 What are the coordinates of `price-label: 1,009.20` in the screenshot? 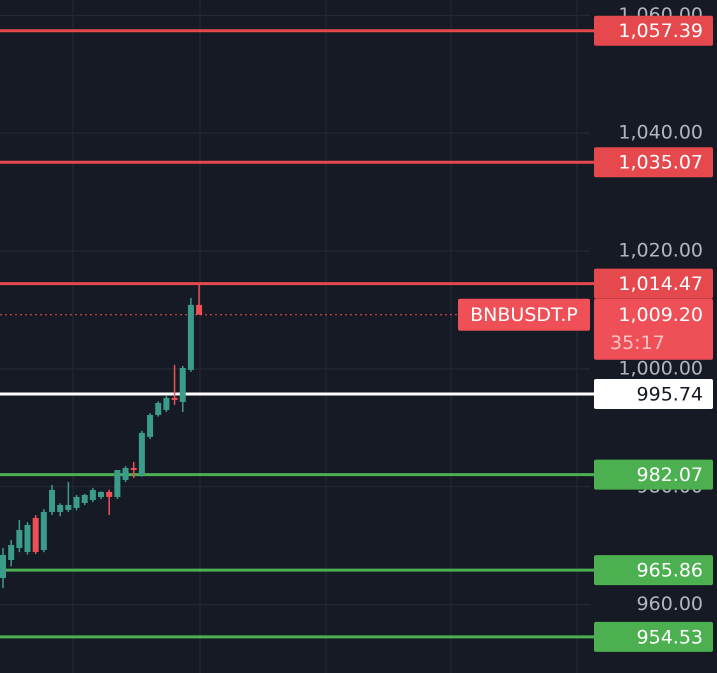 It's located at (660, 315).